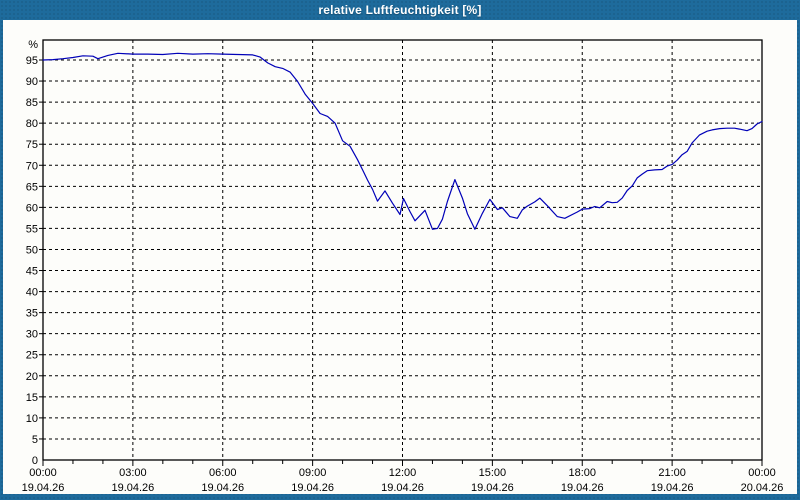 The image size is (800, 500). Describe the element at coordinates (402, 463) in the screenshot. I see `x-ticks` at that location.